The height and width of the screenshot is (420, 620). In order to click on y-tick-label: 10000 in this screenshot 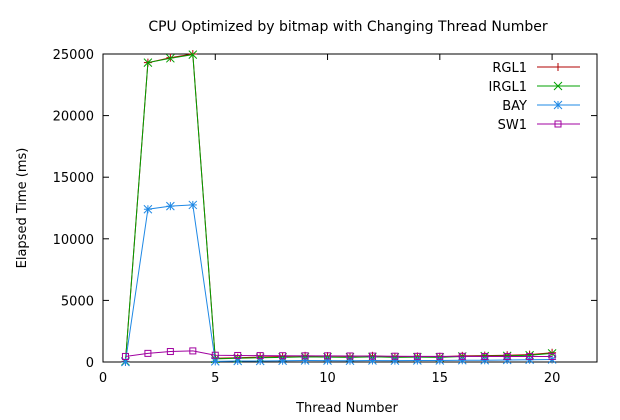, I will do `click(73, 240)`.